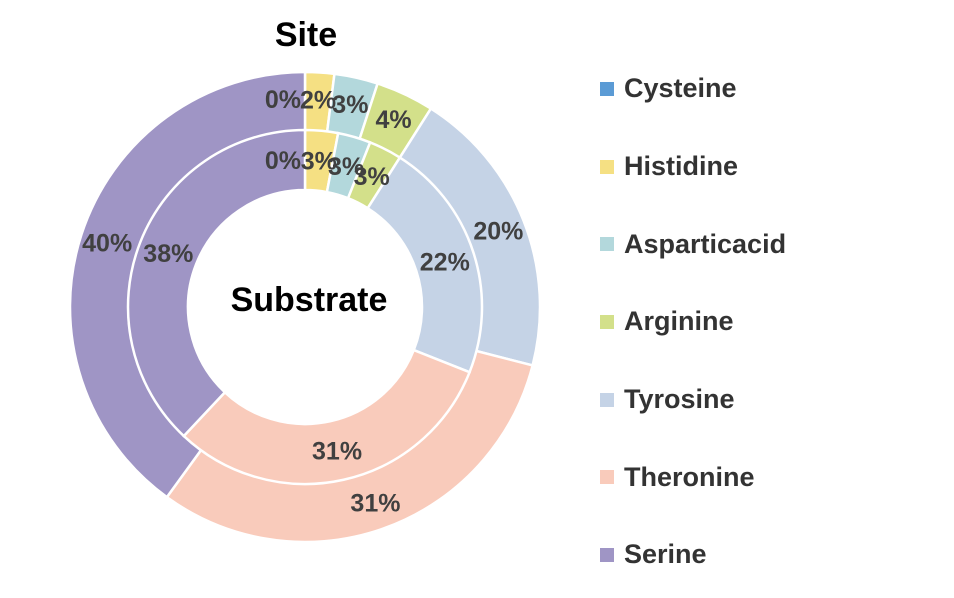  What do you see at coordinates (770, 89) in the screenshot?
I see `legend-item: Cysteine` at bounding box center [770, 89].